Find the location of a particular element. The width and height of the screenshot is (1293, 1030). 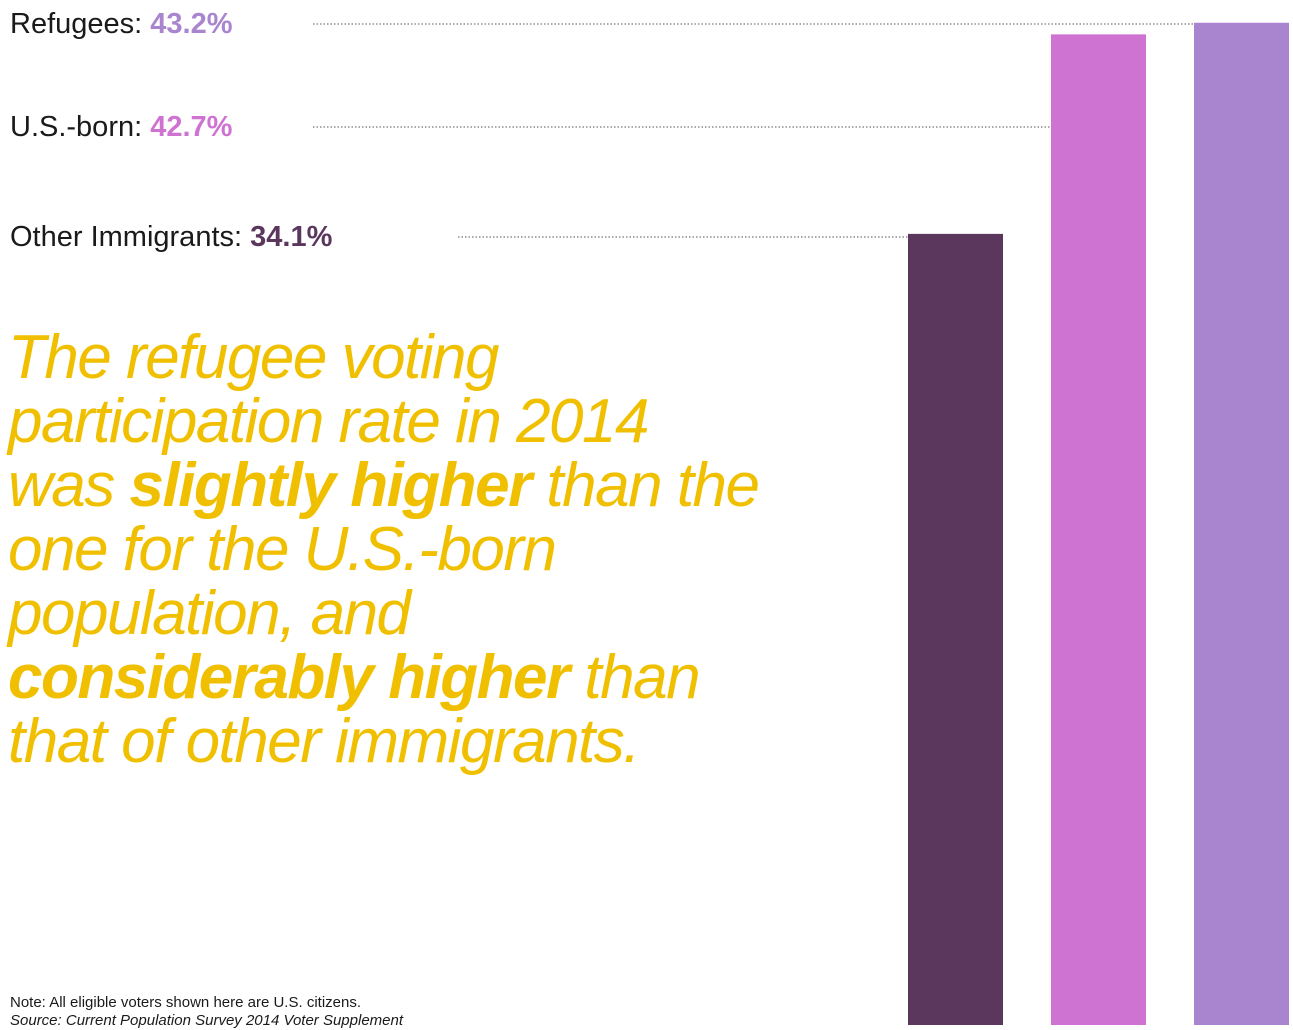

label-other-immigrants-text: Other Immigrants: is located at coordinates (126, 237).